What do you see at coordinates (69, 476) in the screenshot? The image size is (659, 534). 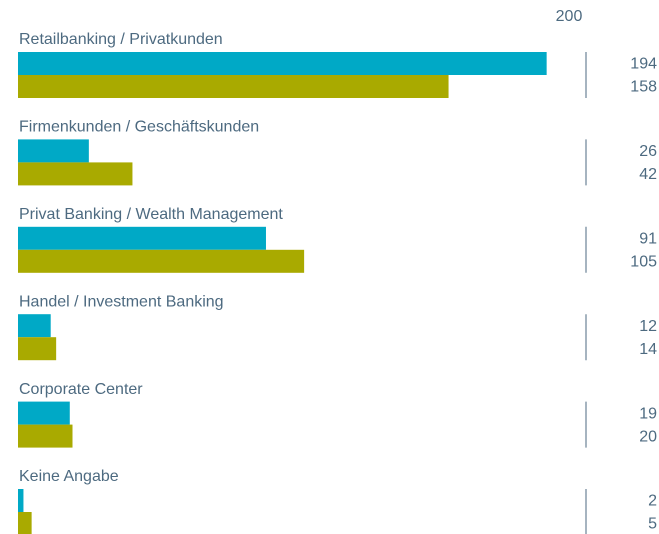 I see `category-label: Keine Angabe` at bounding box center [69, 476].